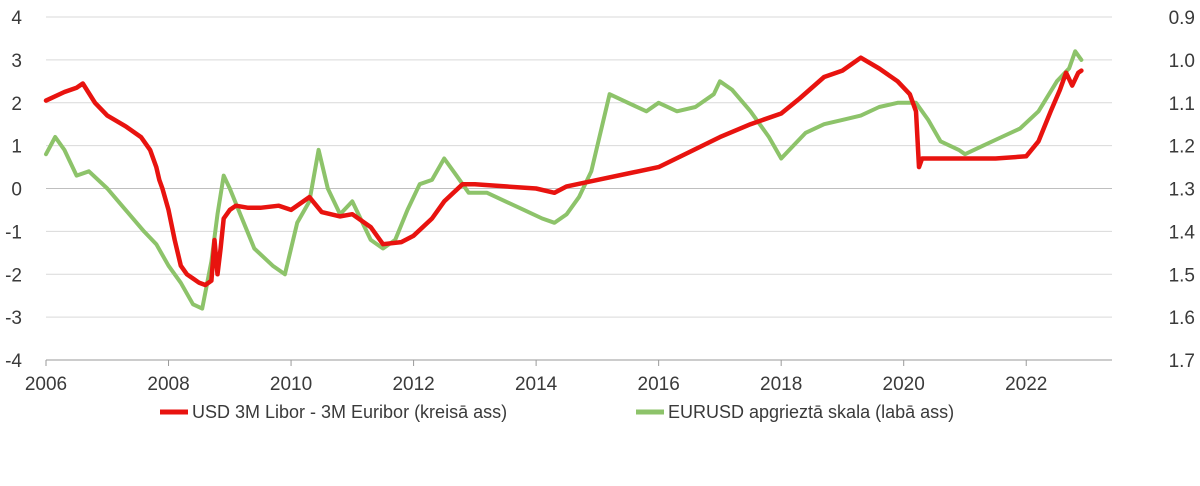 The height and width of the screenshot is (486, 1200). Describe the element at coordinates (13, 361) in the screenshot. I see `y-left-tick-label: -4` at that location.